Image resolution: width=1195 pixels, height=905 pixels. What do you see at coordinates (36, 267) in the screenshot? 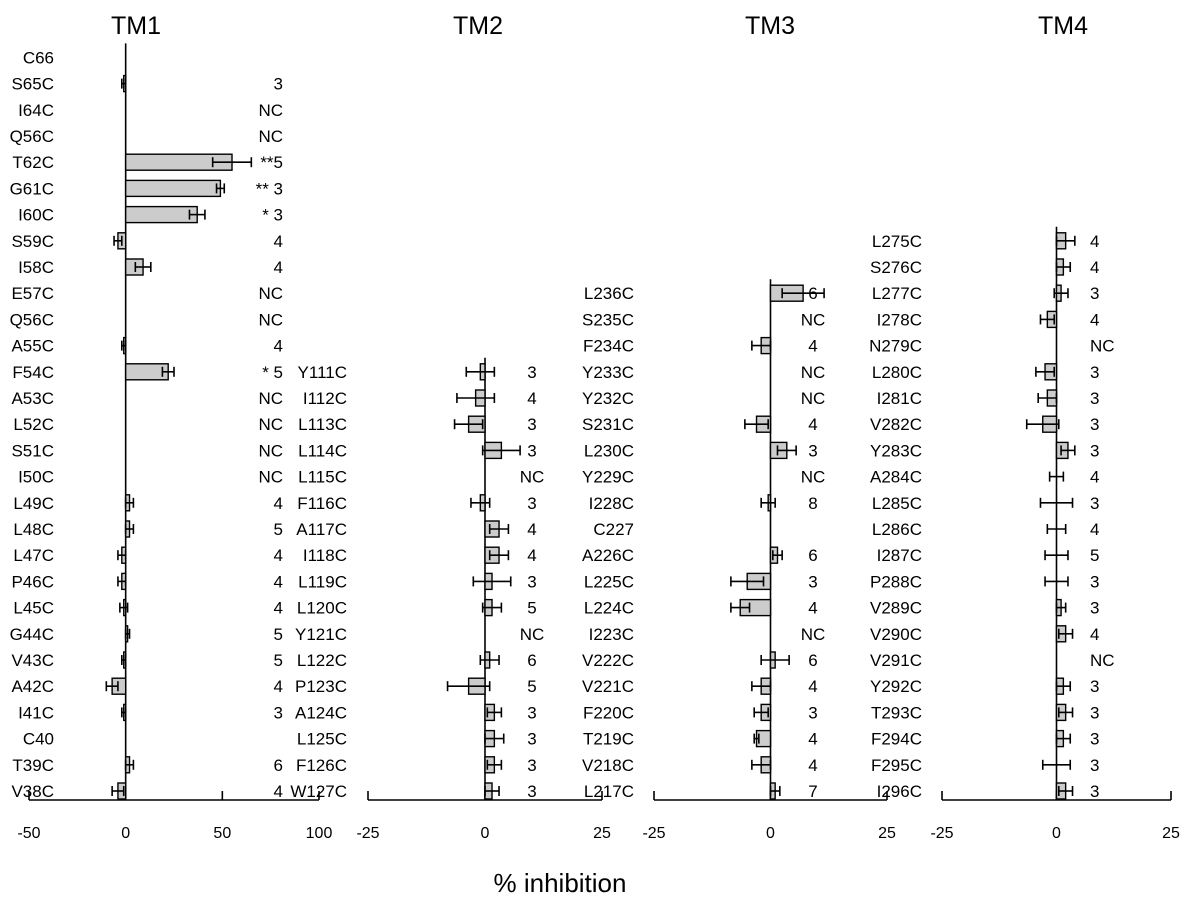
I see `mutant-label: I58C` at bounding box center [36, 267].